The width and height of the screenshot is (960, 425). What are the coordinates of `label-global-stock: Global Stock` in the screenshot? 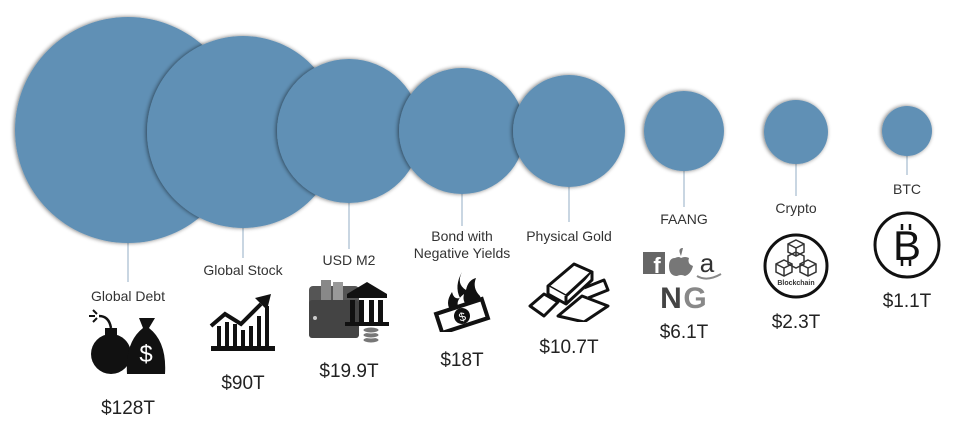 It's located at (243, 270).